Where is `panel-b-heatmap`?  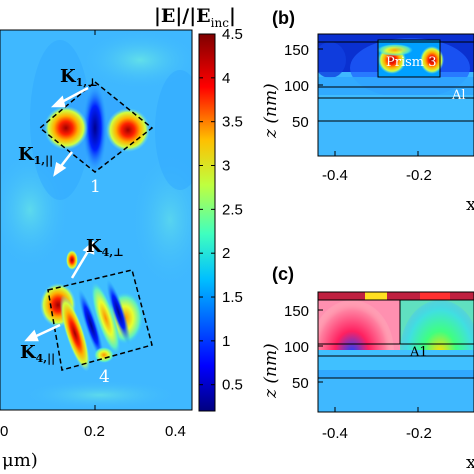 panel-b-heatmap is located at coordinates (396, 95).